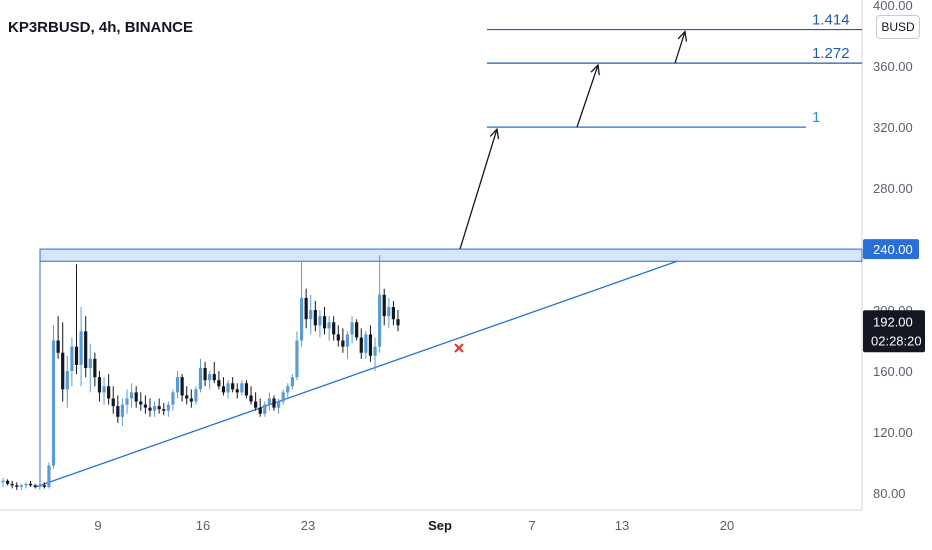 Image resolution: width=932 pixels, height=550 pixels. What do you see at coordinates (898, 27) in the screenshot?
I see `currency-badge: BUSD` at bounding box center [898, 27].